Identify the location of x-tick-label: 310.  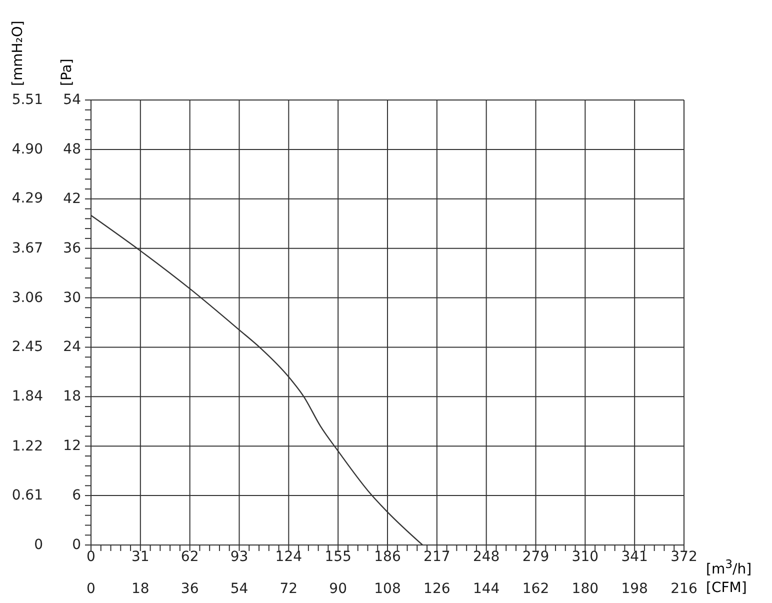
(585, 557).